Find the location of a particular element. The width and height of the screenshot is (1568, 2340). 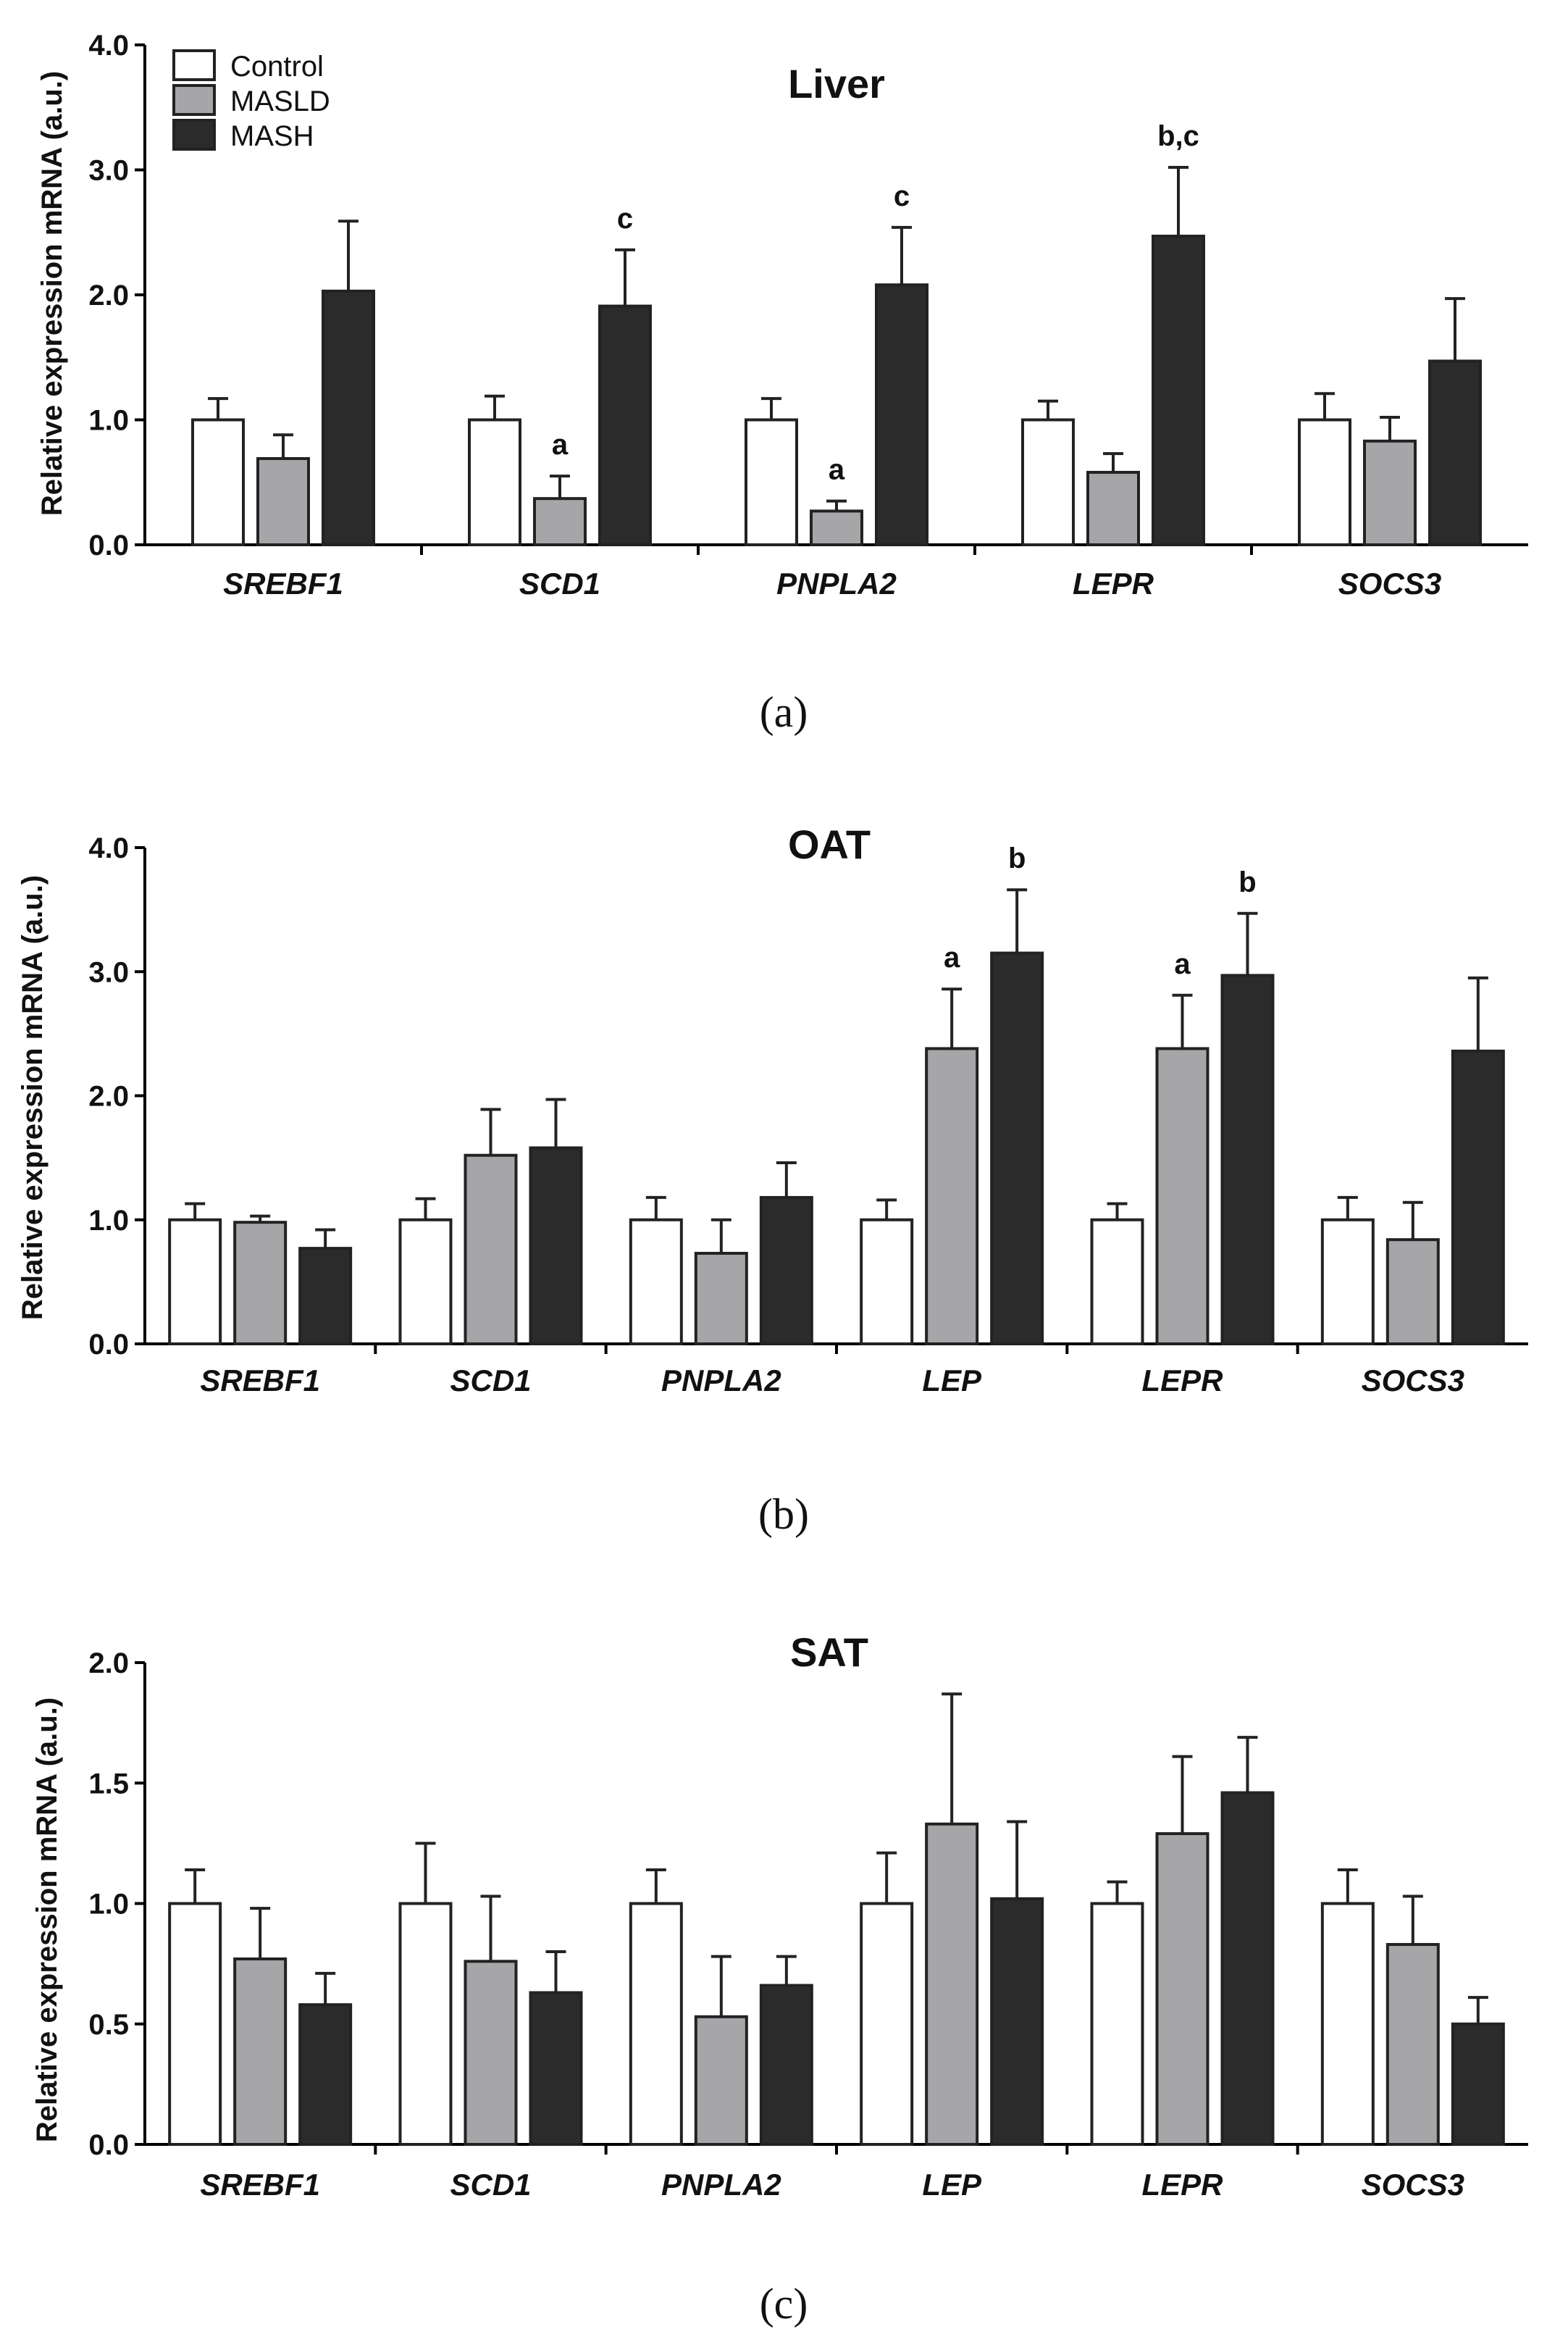

panel-label: (c) is located at coordinates (784, 2304).